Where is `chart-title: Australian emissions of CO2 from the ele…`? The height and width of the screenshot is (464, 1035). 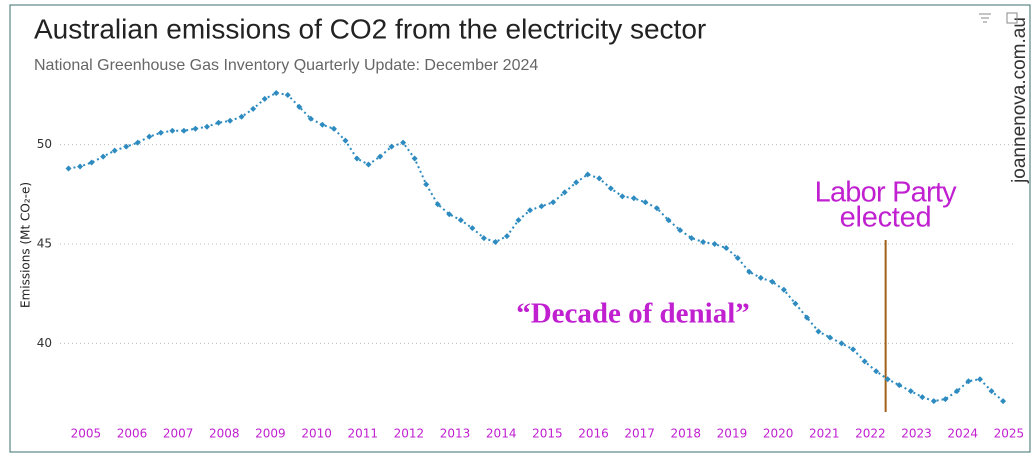 chart-title: Australian emissions of CO2 from the ele… is located at coordinates (370, 28).